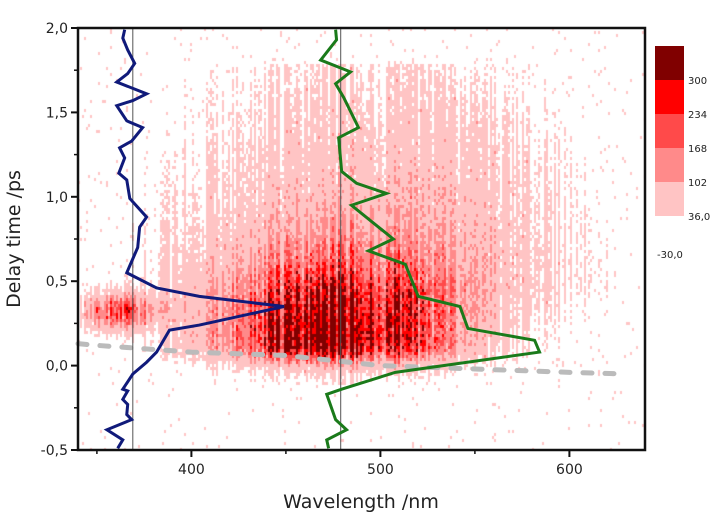 The image size is (720, 525). Describe the element at coordinates (57, 367) in the screenshot. I see `y-tick-label: 0,0` at that location.